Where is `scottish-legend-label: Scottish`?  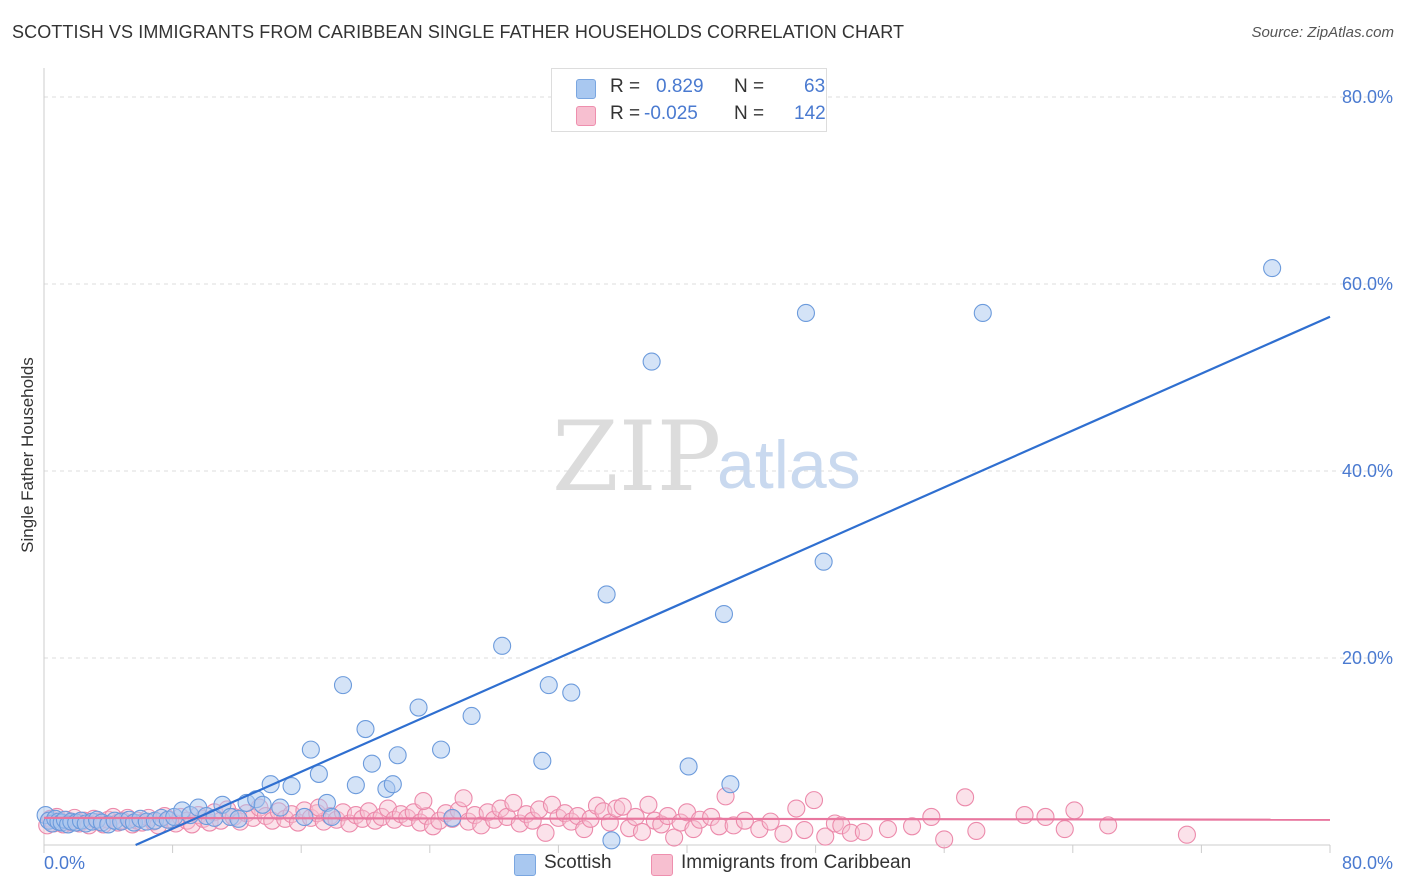
scottish-legend-label: Scottish is located at coordinates (578, 862).